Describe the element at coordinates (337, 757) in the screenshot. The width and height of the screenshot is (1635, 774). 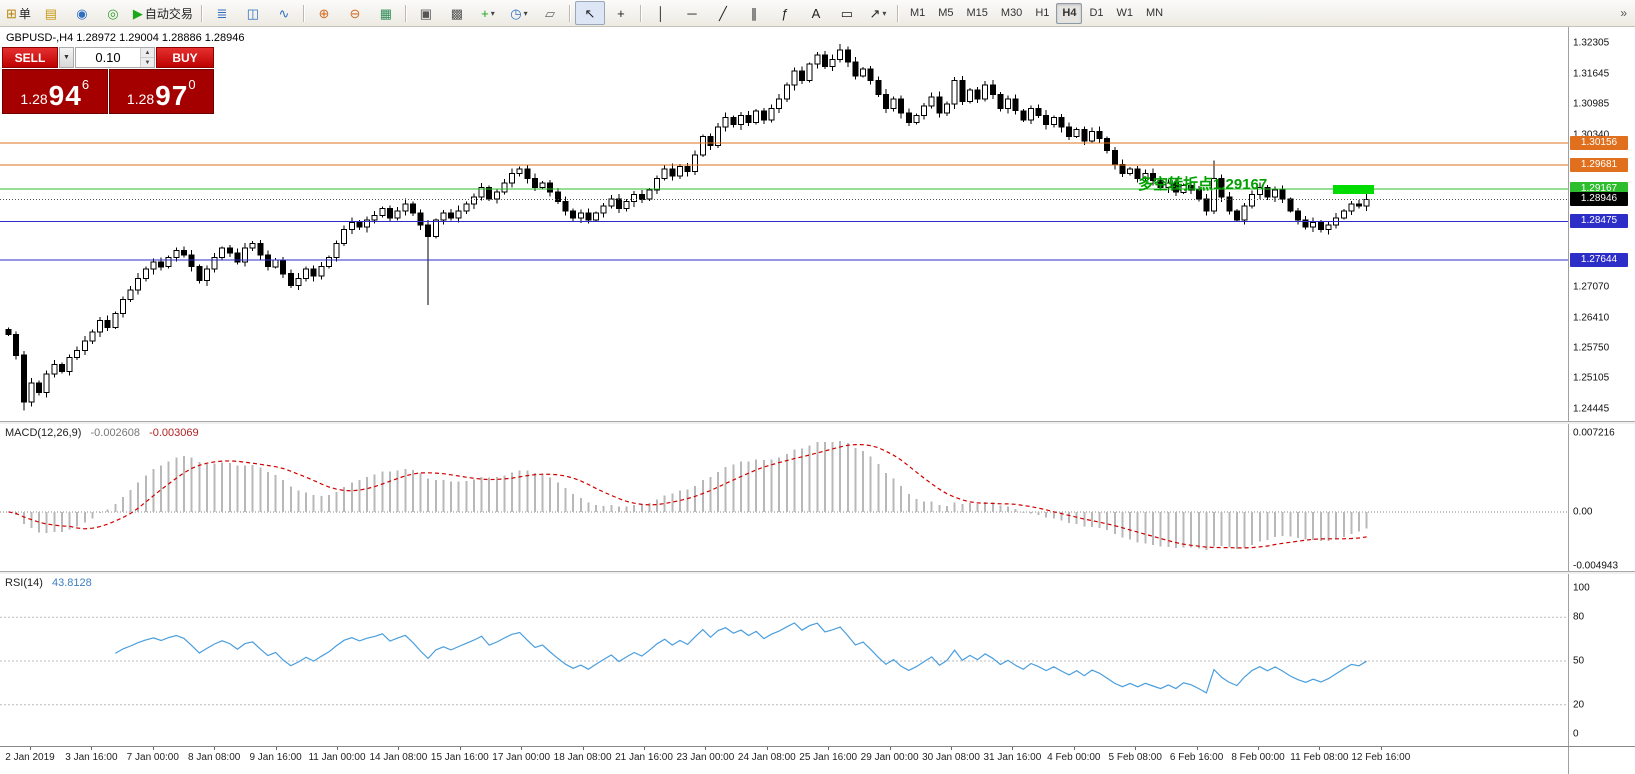
I see `time-label: 11 Jan 00:00` at that location.